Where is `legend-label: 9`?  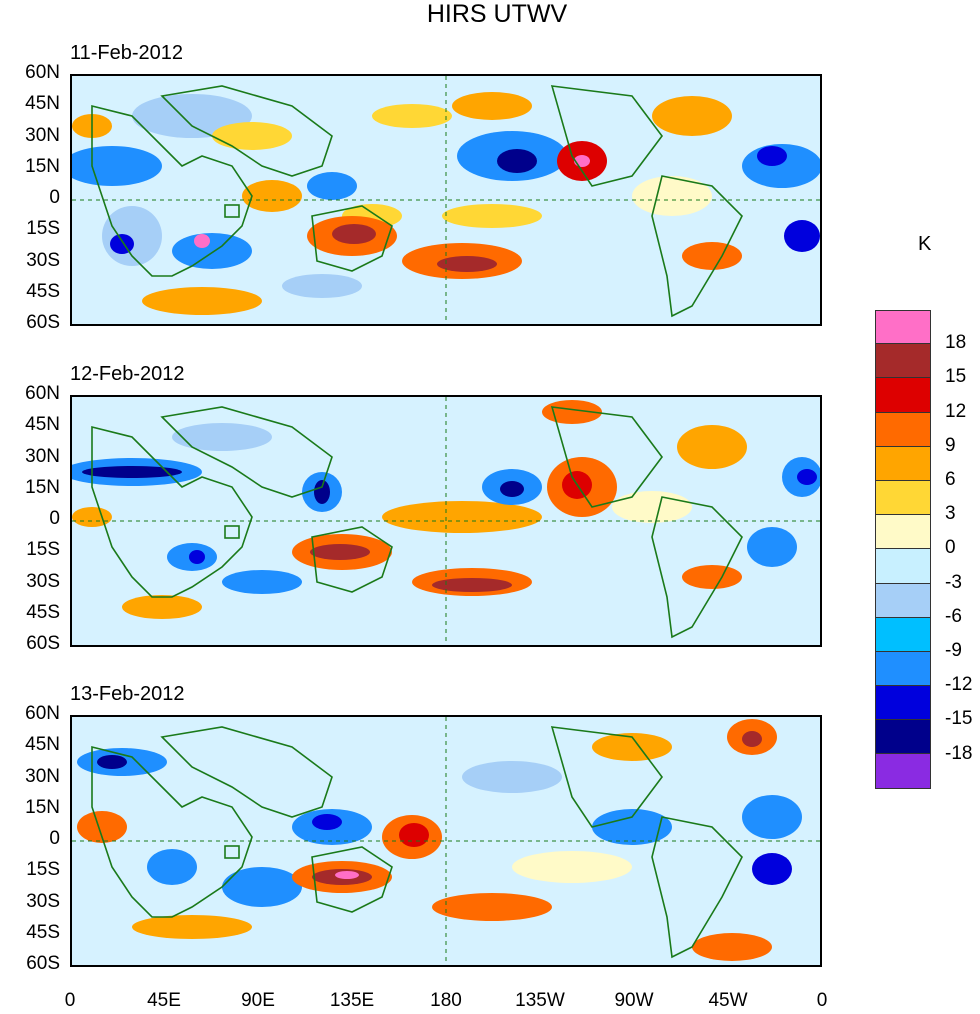 legend-label: 9 is located at coordinates (950, 445).